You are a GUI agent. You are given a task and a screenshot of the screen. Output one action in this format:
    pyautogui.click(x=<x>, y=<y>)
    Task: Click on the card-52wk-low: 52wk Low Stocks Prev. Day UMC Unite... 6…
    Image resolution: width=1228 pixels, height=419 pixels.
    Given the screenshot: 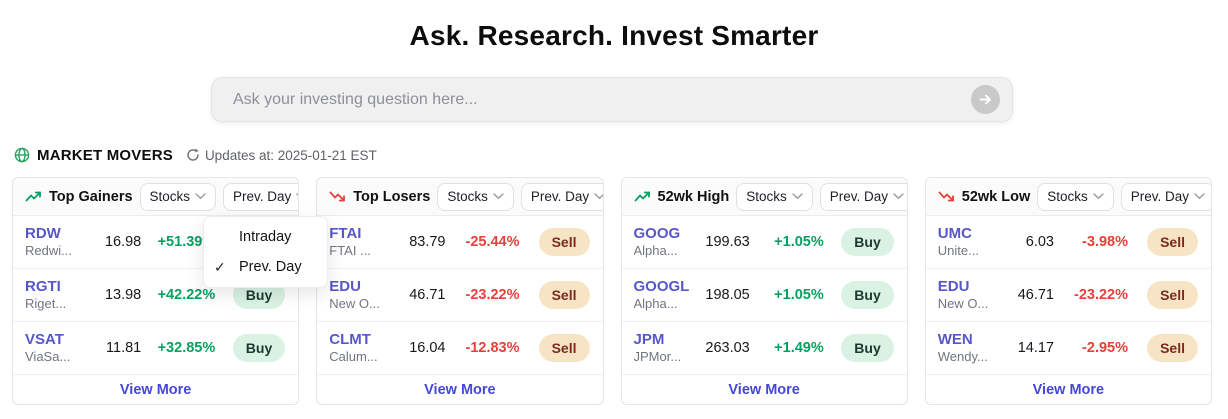 What is the action you would take?
    pyautogui.click(x=1068, y=291)
    